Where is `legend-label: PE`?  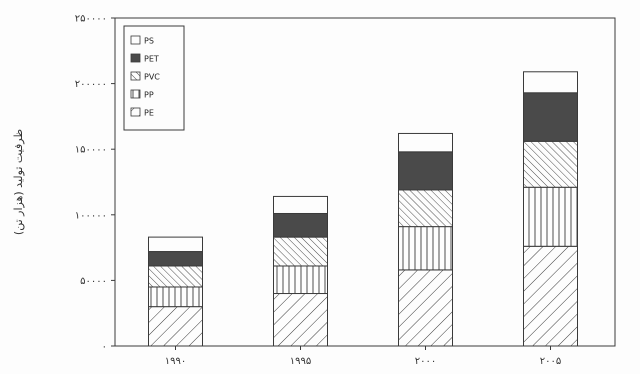 legend-label: PE is located at coordinates (149, 113).